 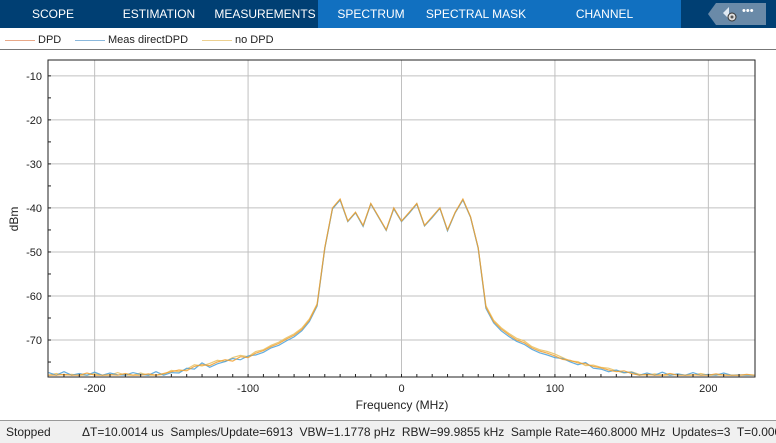 I want to click on legend-label: no DPD, so click(x=254, y=40).